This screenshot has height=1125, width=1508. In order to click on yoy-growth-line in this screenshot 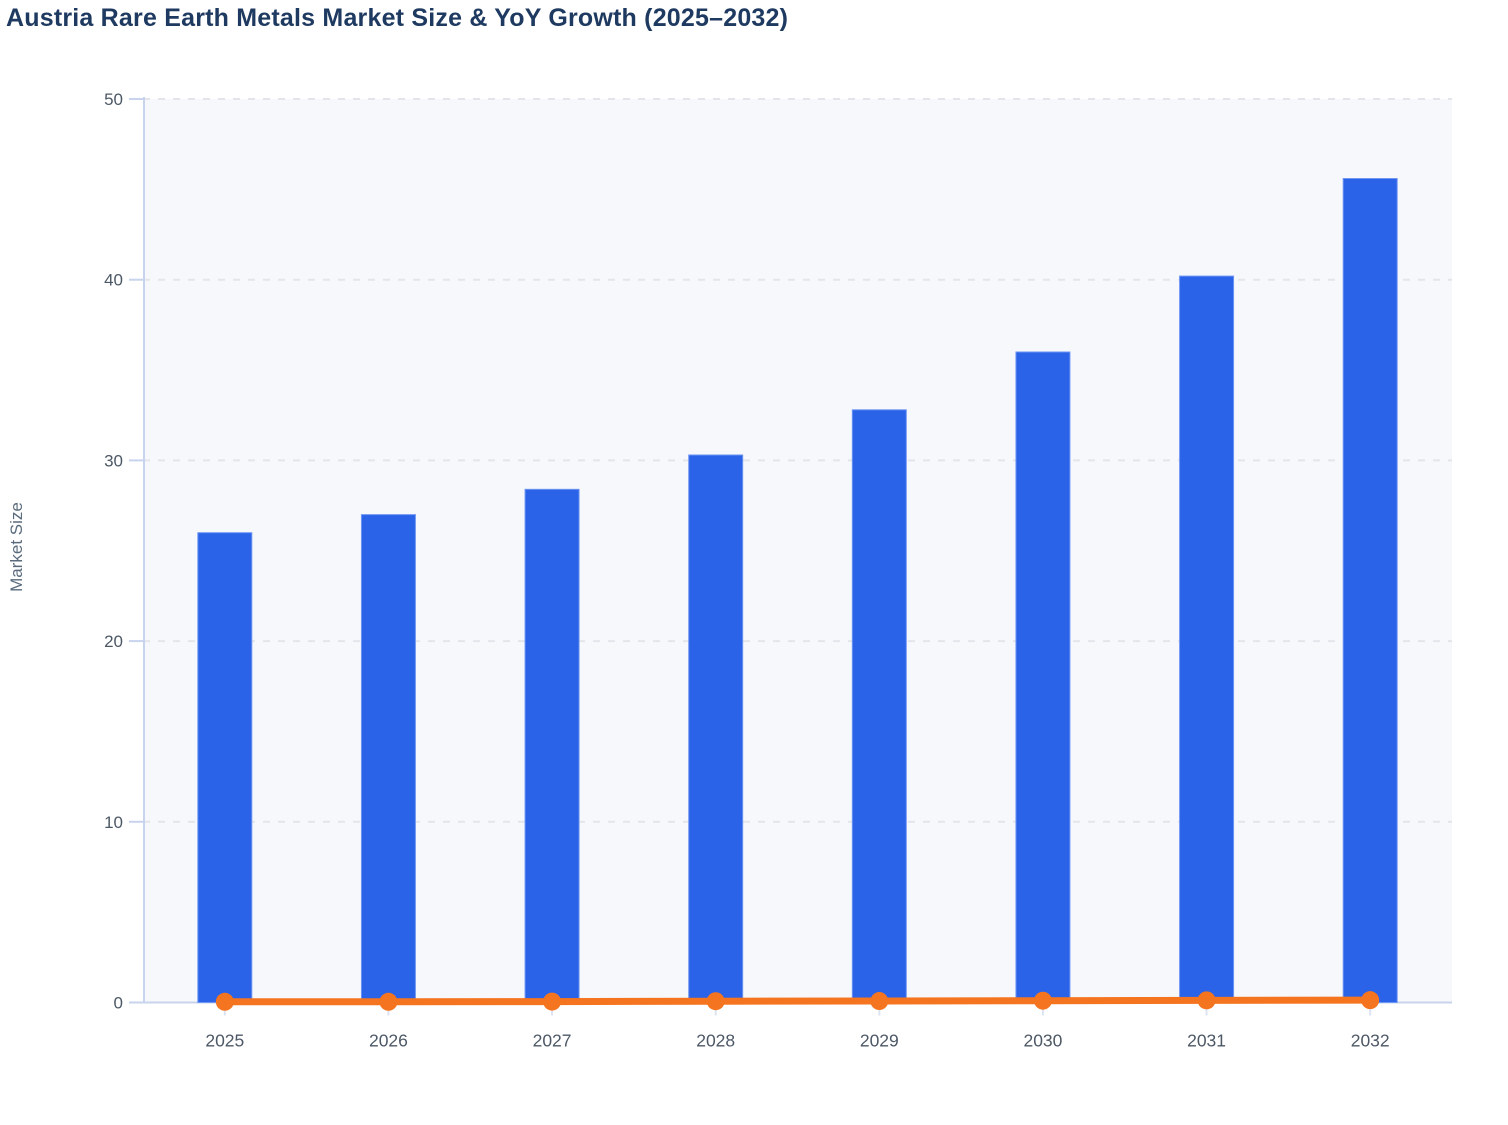, I will do `click(797, 1001)`.